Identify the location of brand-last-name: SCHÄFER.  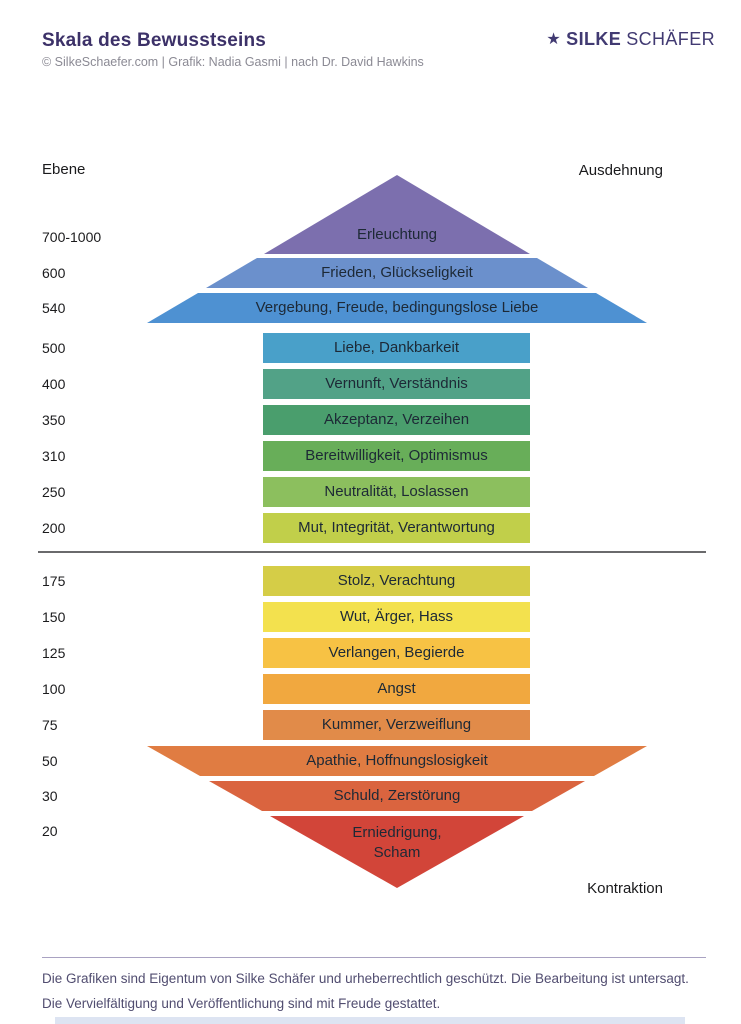
(670, 39).